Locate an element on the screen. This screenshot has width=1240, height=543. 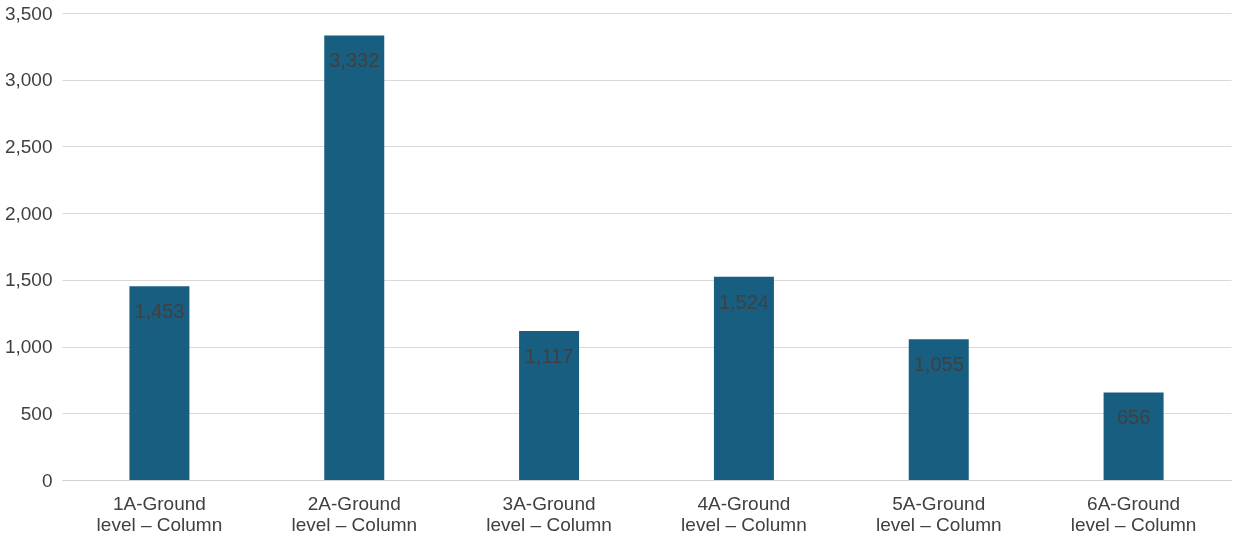
x-tick-label: 2A-Ground level – Column is located at coordinates (354, 513).